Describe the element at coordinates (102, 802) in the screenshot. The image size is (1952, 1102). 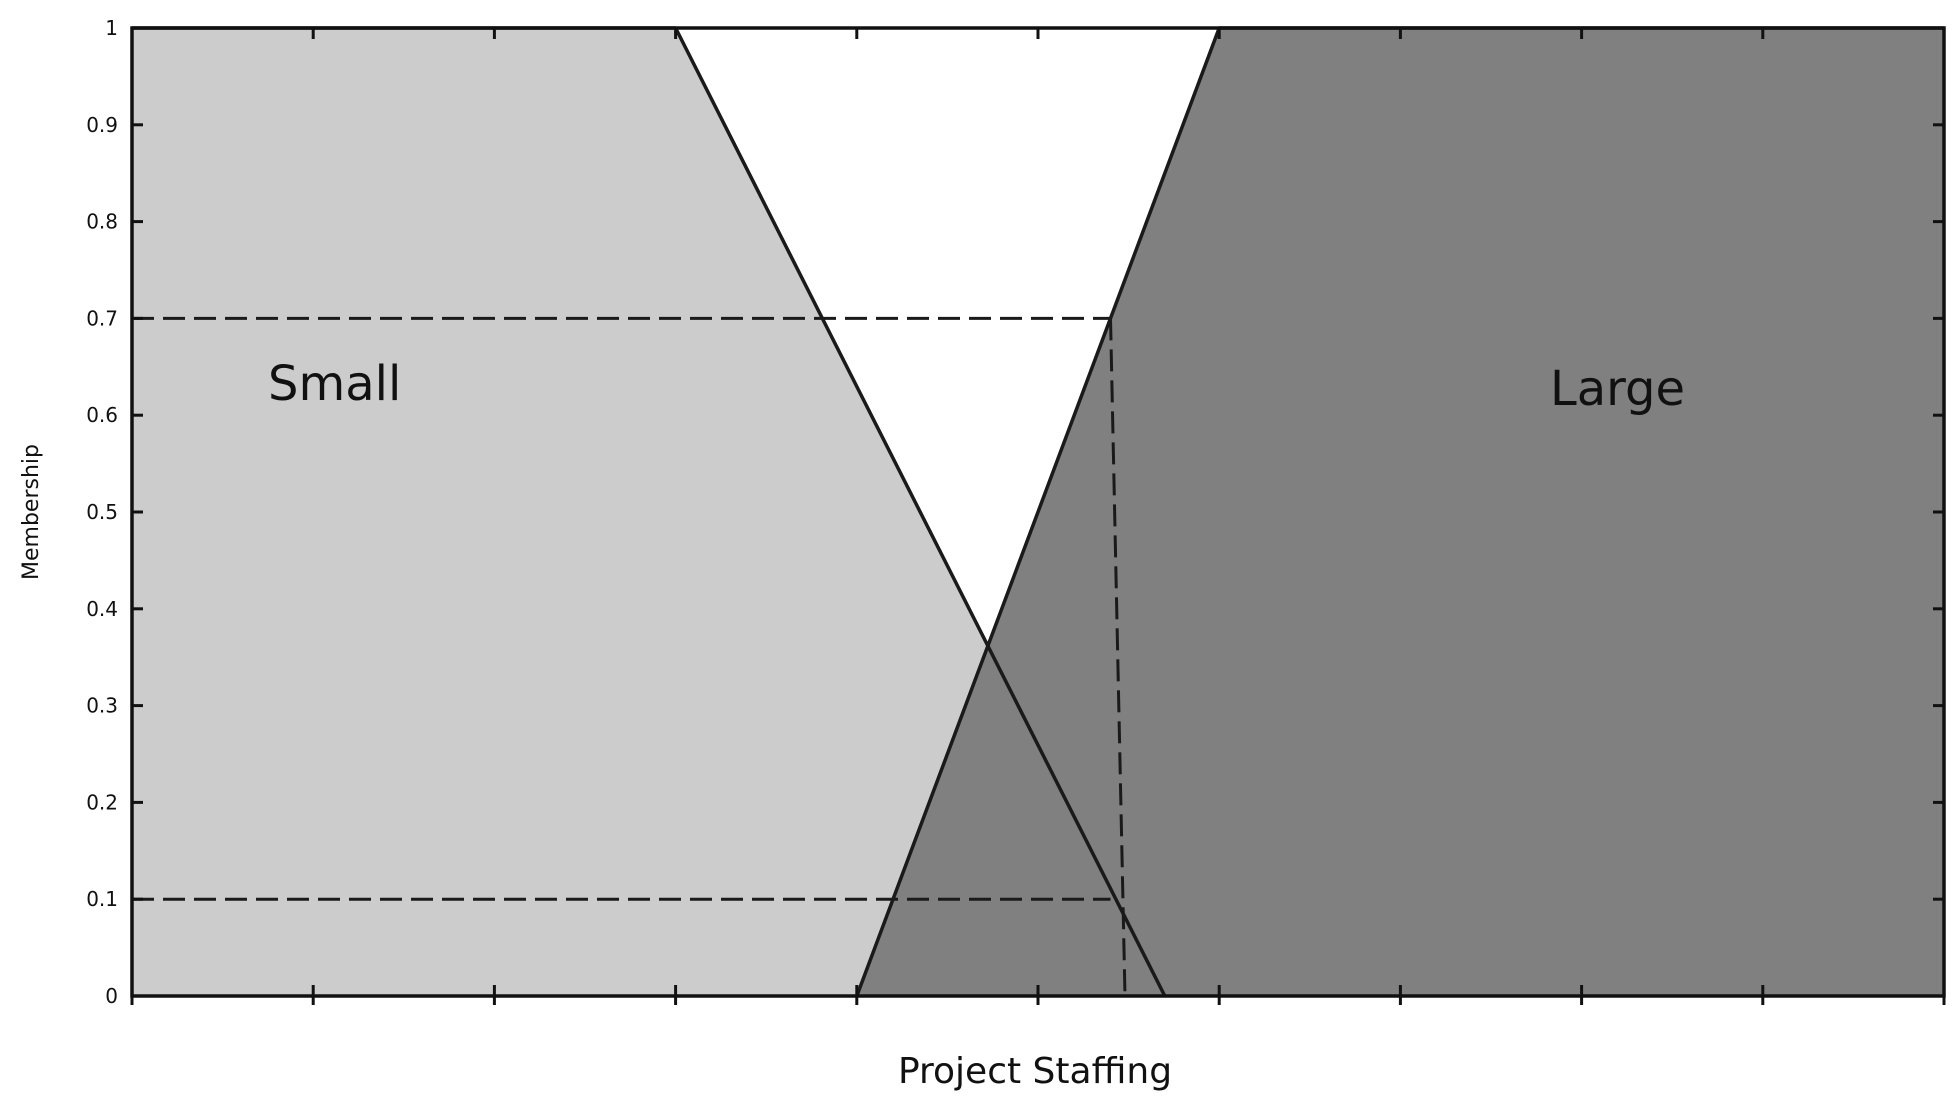
I see `y-tick-label: 0.2` at that location.